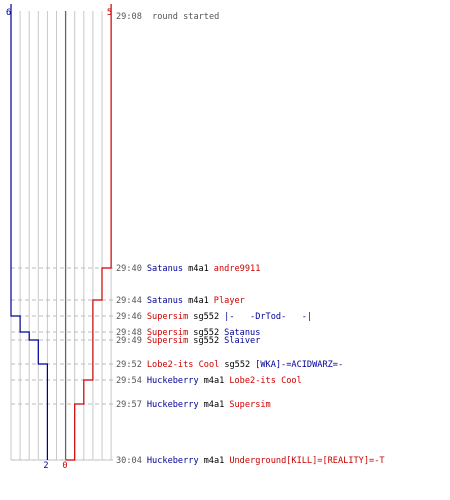  What do you see at coordinates (299, 365) in the screenshot?
I see `event-victim: [WKA]-=ACIDWARZ=-` at bounding box center [299, 365].